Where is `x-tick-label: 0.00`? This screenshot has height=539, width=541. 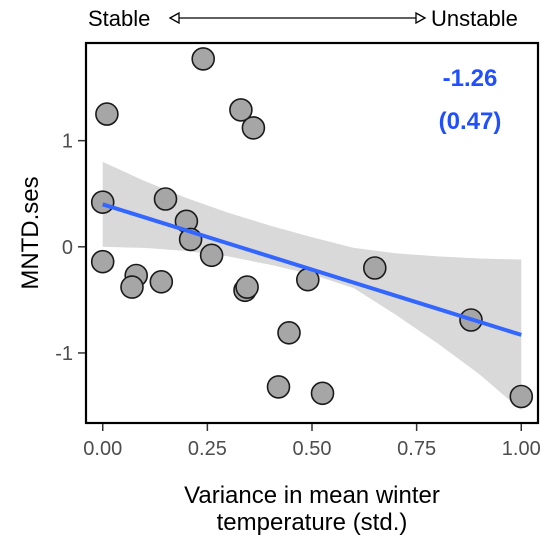 x-tick-label: 0.00 is located at coordinates (102, 449).